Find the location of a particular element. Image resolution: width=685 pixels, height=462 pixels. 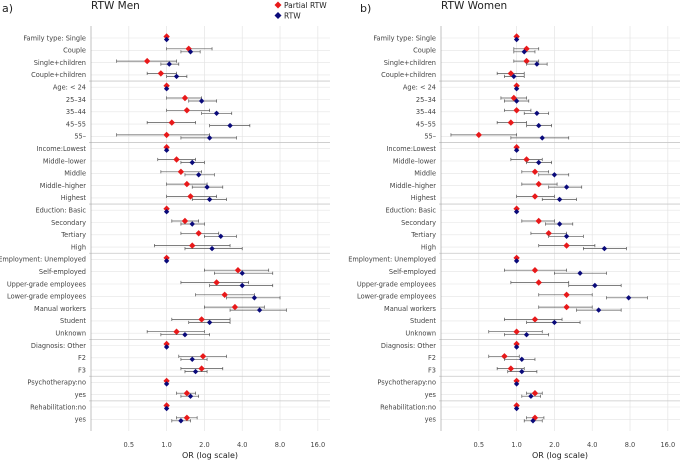

panel-a-x-tick-label: 8.0 is located at coordinates (280, 445).